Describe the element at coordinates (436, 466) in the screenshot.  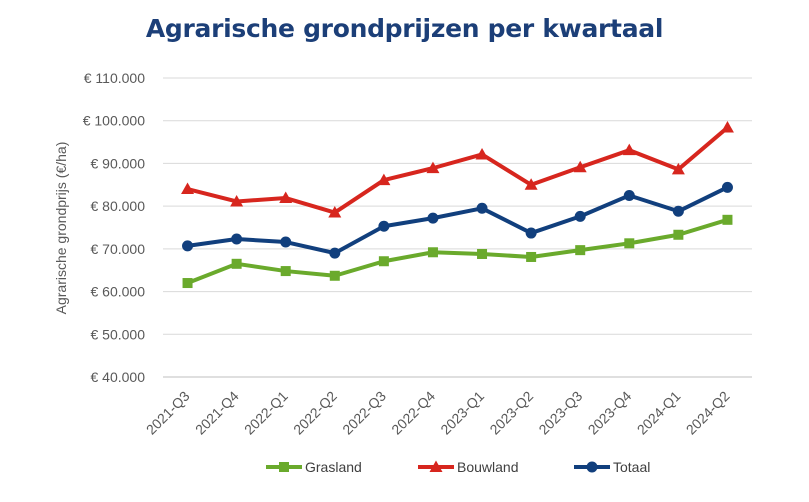
I see `legend-marker-bouwland` at that location.